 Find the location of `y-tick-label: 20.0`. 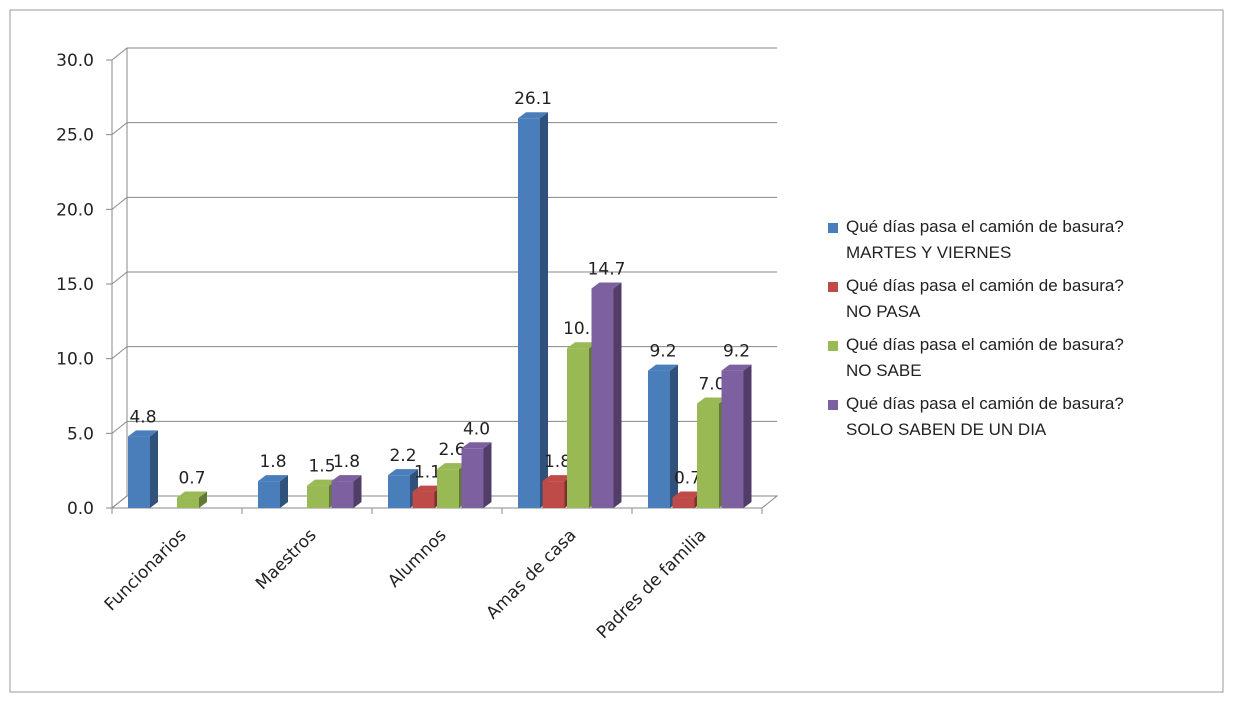

y-tick-label: 20.0 is located at coordinates (75, 210).